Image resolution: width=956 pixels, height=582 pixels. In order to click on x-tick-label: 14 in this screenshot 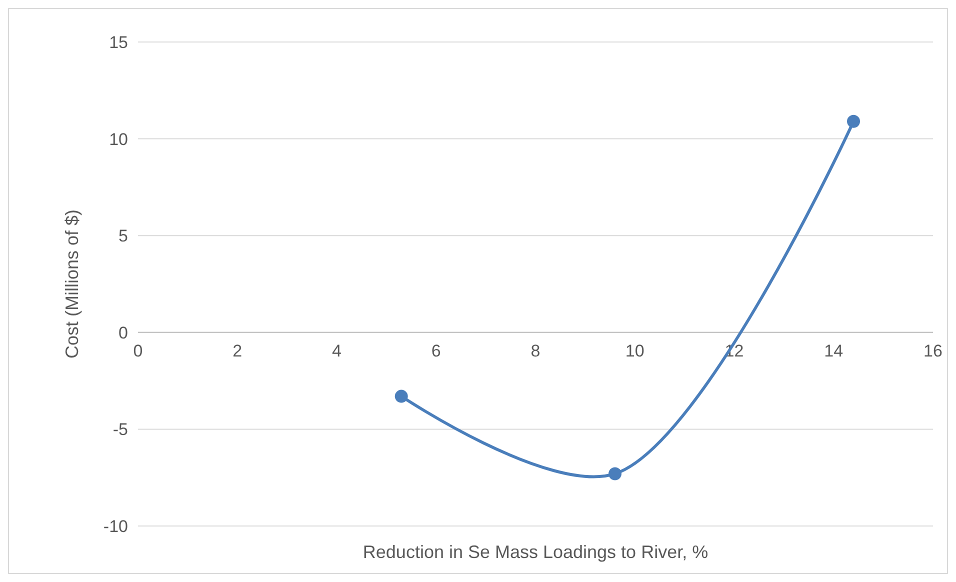, I will do `click(834, 350)`.